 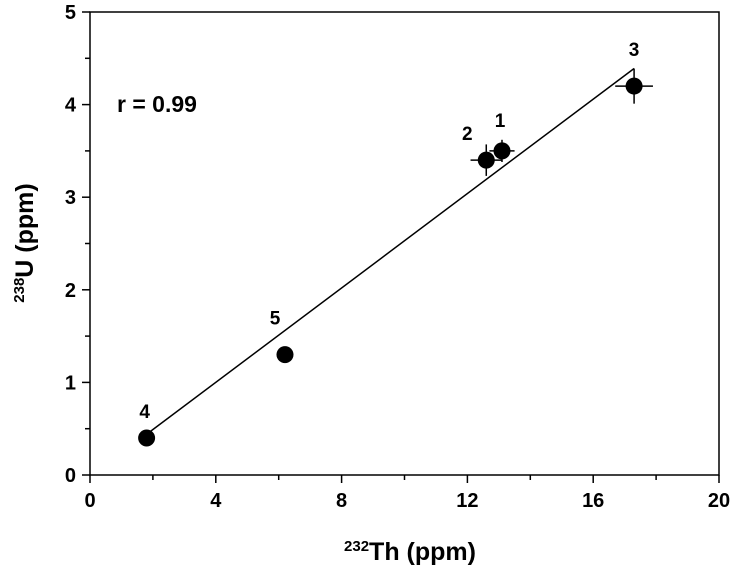 I want to click on correlation-annotation: r = 0.99, so click(x=157, y=104).